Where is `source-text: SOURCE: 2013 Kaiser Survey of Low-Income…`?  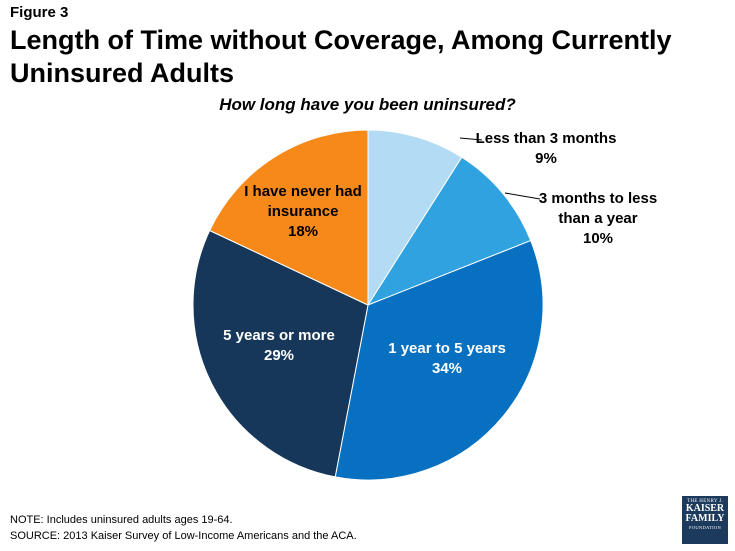 source-text: SOURCE: 2013 Kaiser Survey of Low-Income… is located at coordinates (183, 536).